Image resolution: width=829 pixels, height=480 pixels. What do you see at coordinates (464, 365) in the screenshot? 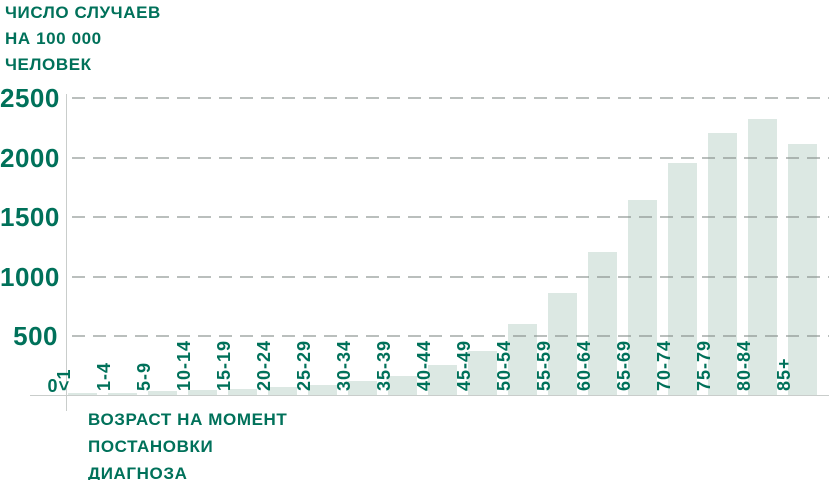
I see `x-tick-label: 45-49` at bounding box center [464, 365].